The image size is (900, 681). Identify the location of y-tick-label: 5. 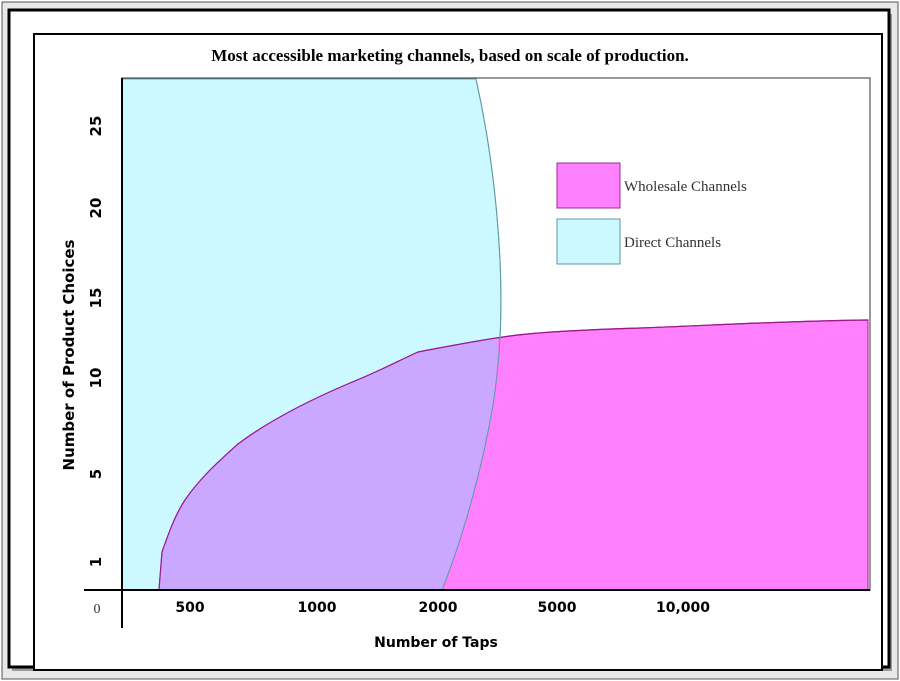
(96, 474).